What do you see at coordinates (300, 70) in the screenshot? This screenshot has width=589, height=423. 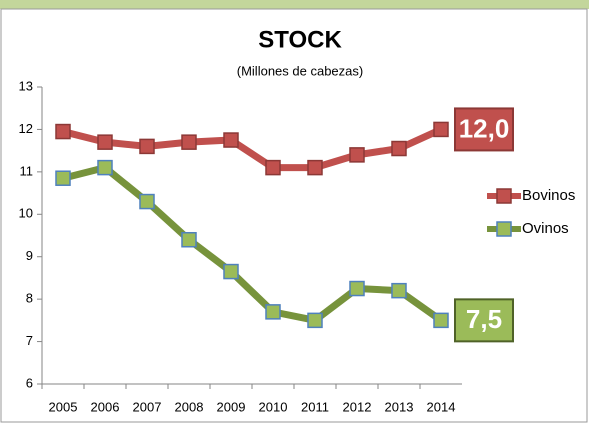 I see `chart-subtitle: (Millones de cabezas)` at bounding box center [300, 70].